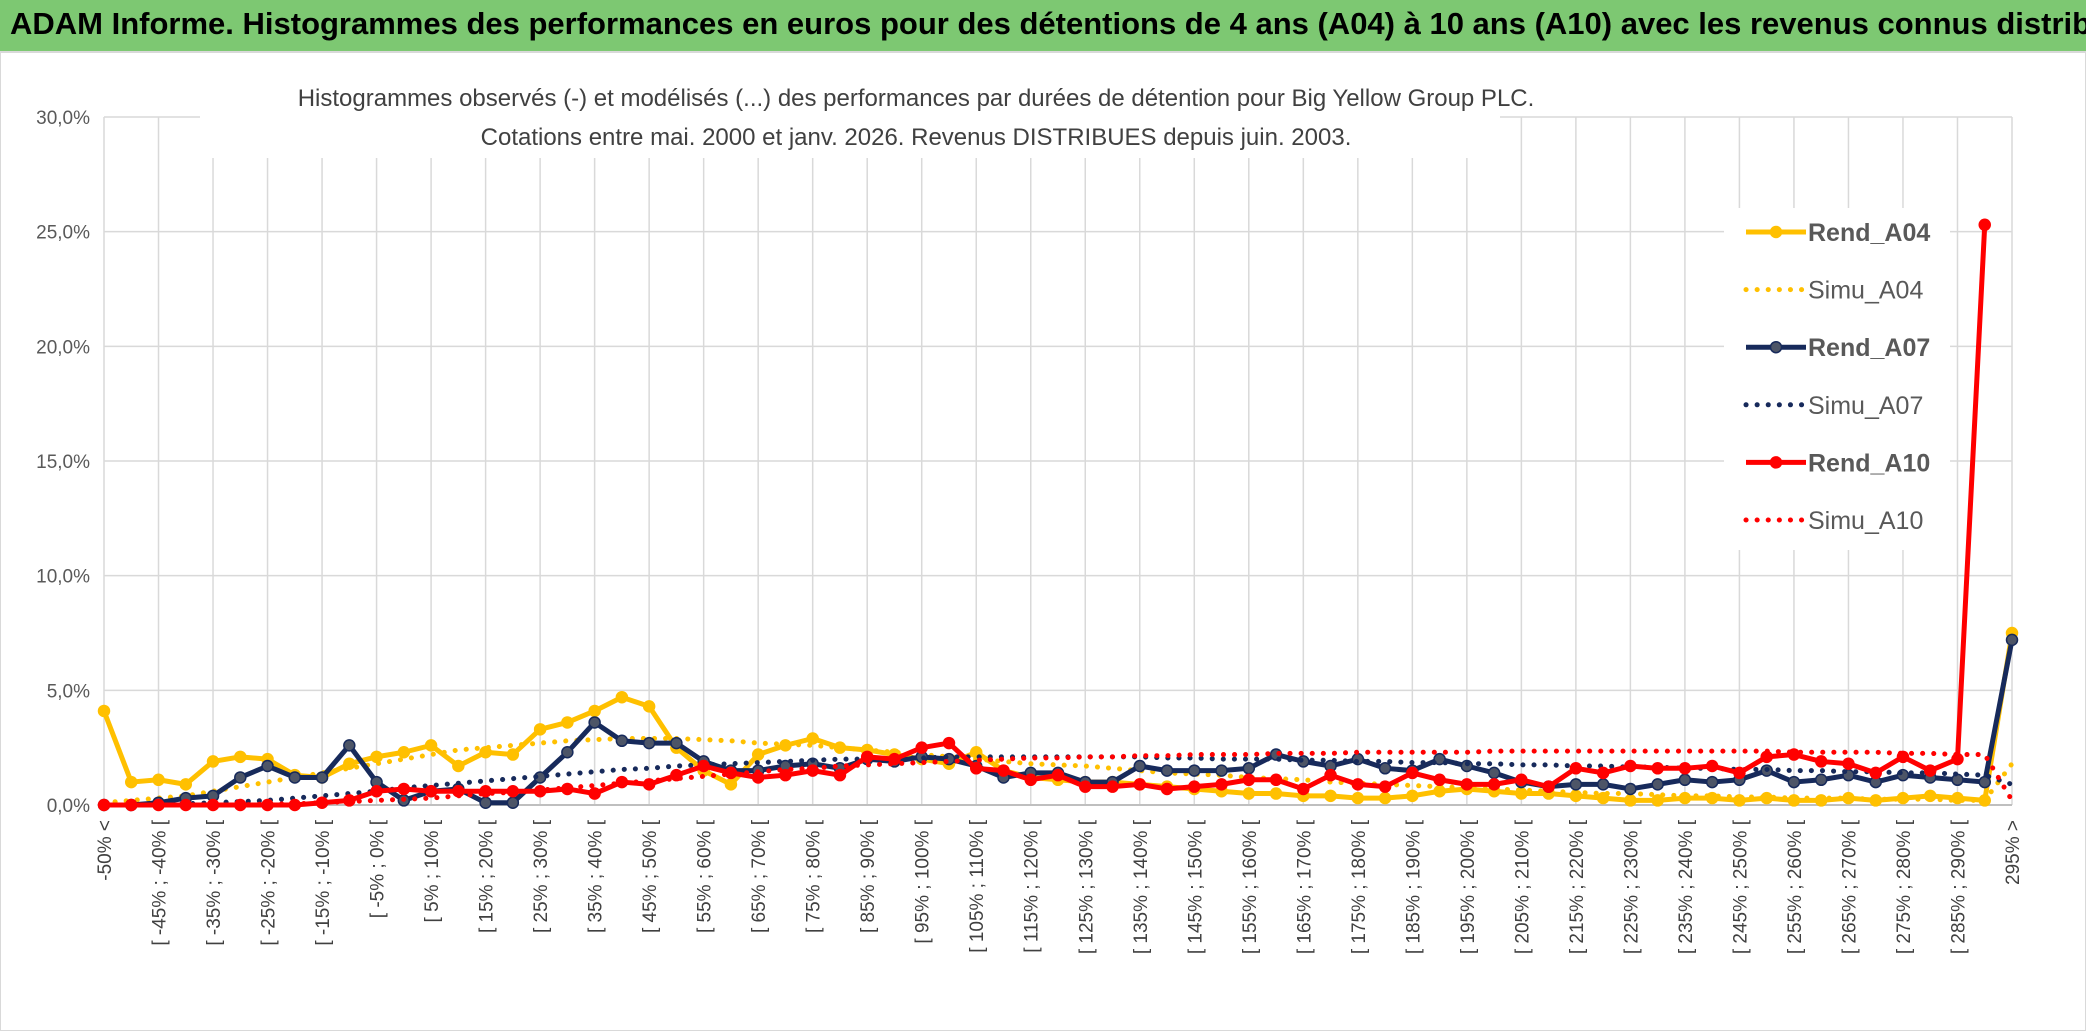 This screenshot has width=2086, height=1031. What do you see at coordinates (1838, 463) in the screenshot?
I see `legend-item-Rend_A10: Rend_A10` at bounding box center [1838, 463].